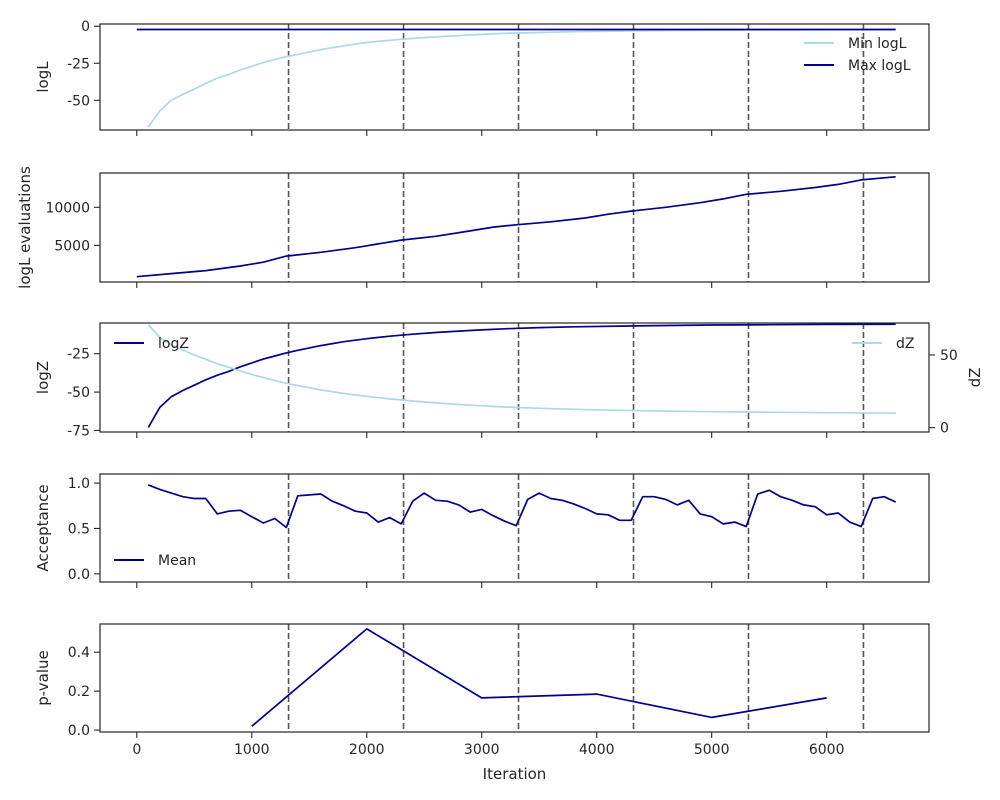 This screenshot has height=800, width=1000. Describe the element at coordinates (43, 527) in the screenshot. I see `y-axis-label: Acceptance` at that location.